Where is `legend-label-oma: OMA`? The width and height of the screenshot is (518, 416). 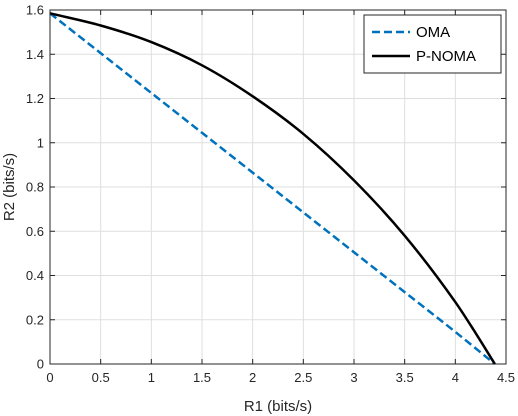 legend-label-oma: OMA is located at coordinates (433, 32).